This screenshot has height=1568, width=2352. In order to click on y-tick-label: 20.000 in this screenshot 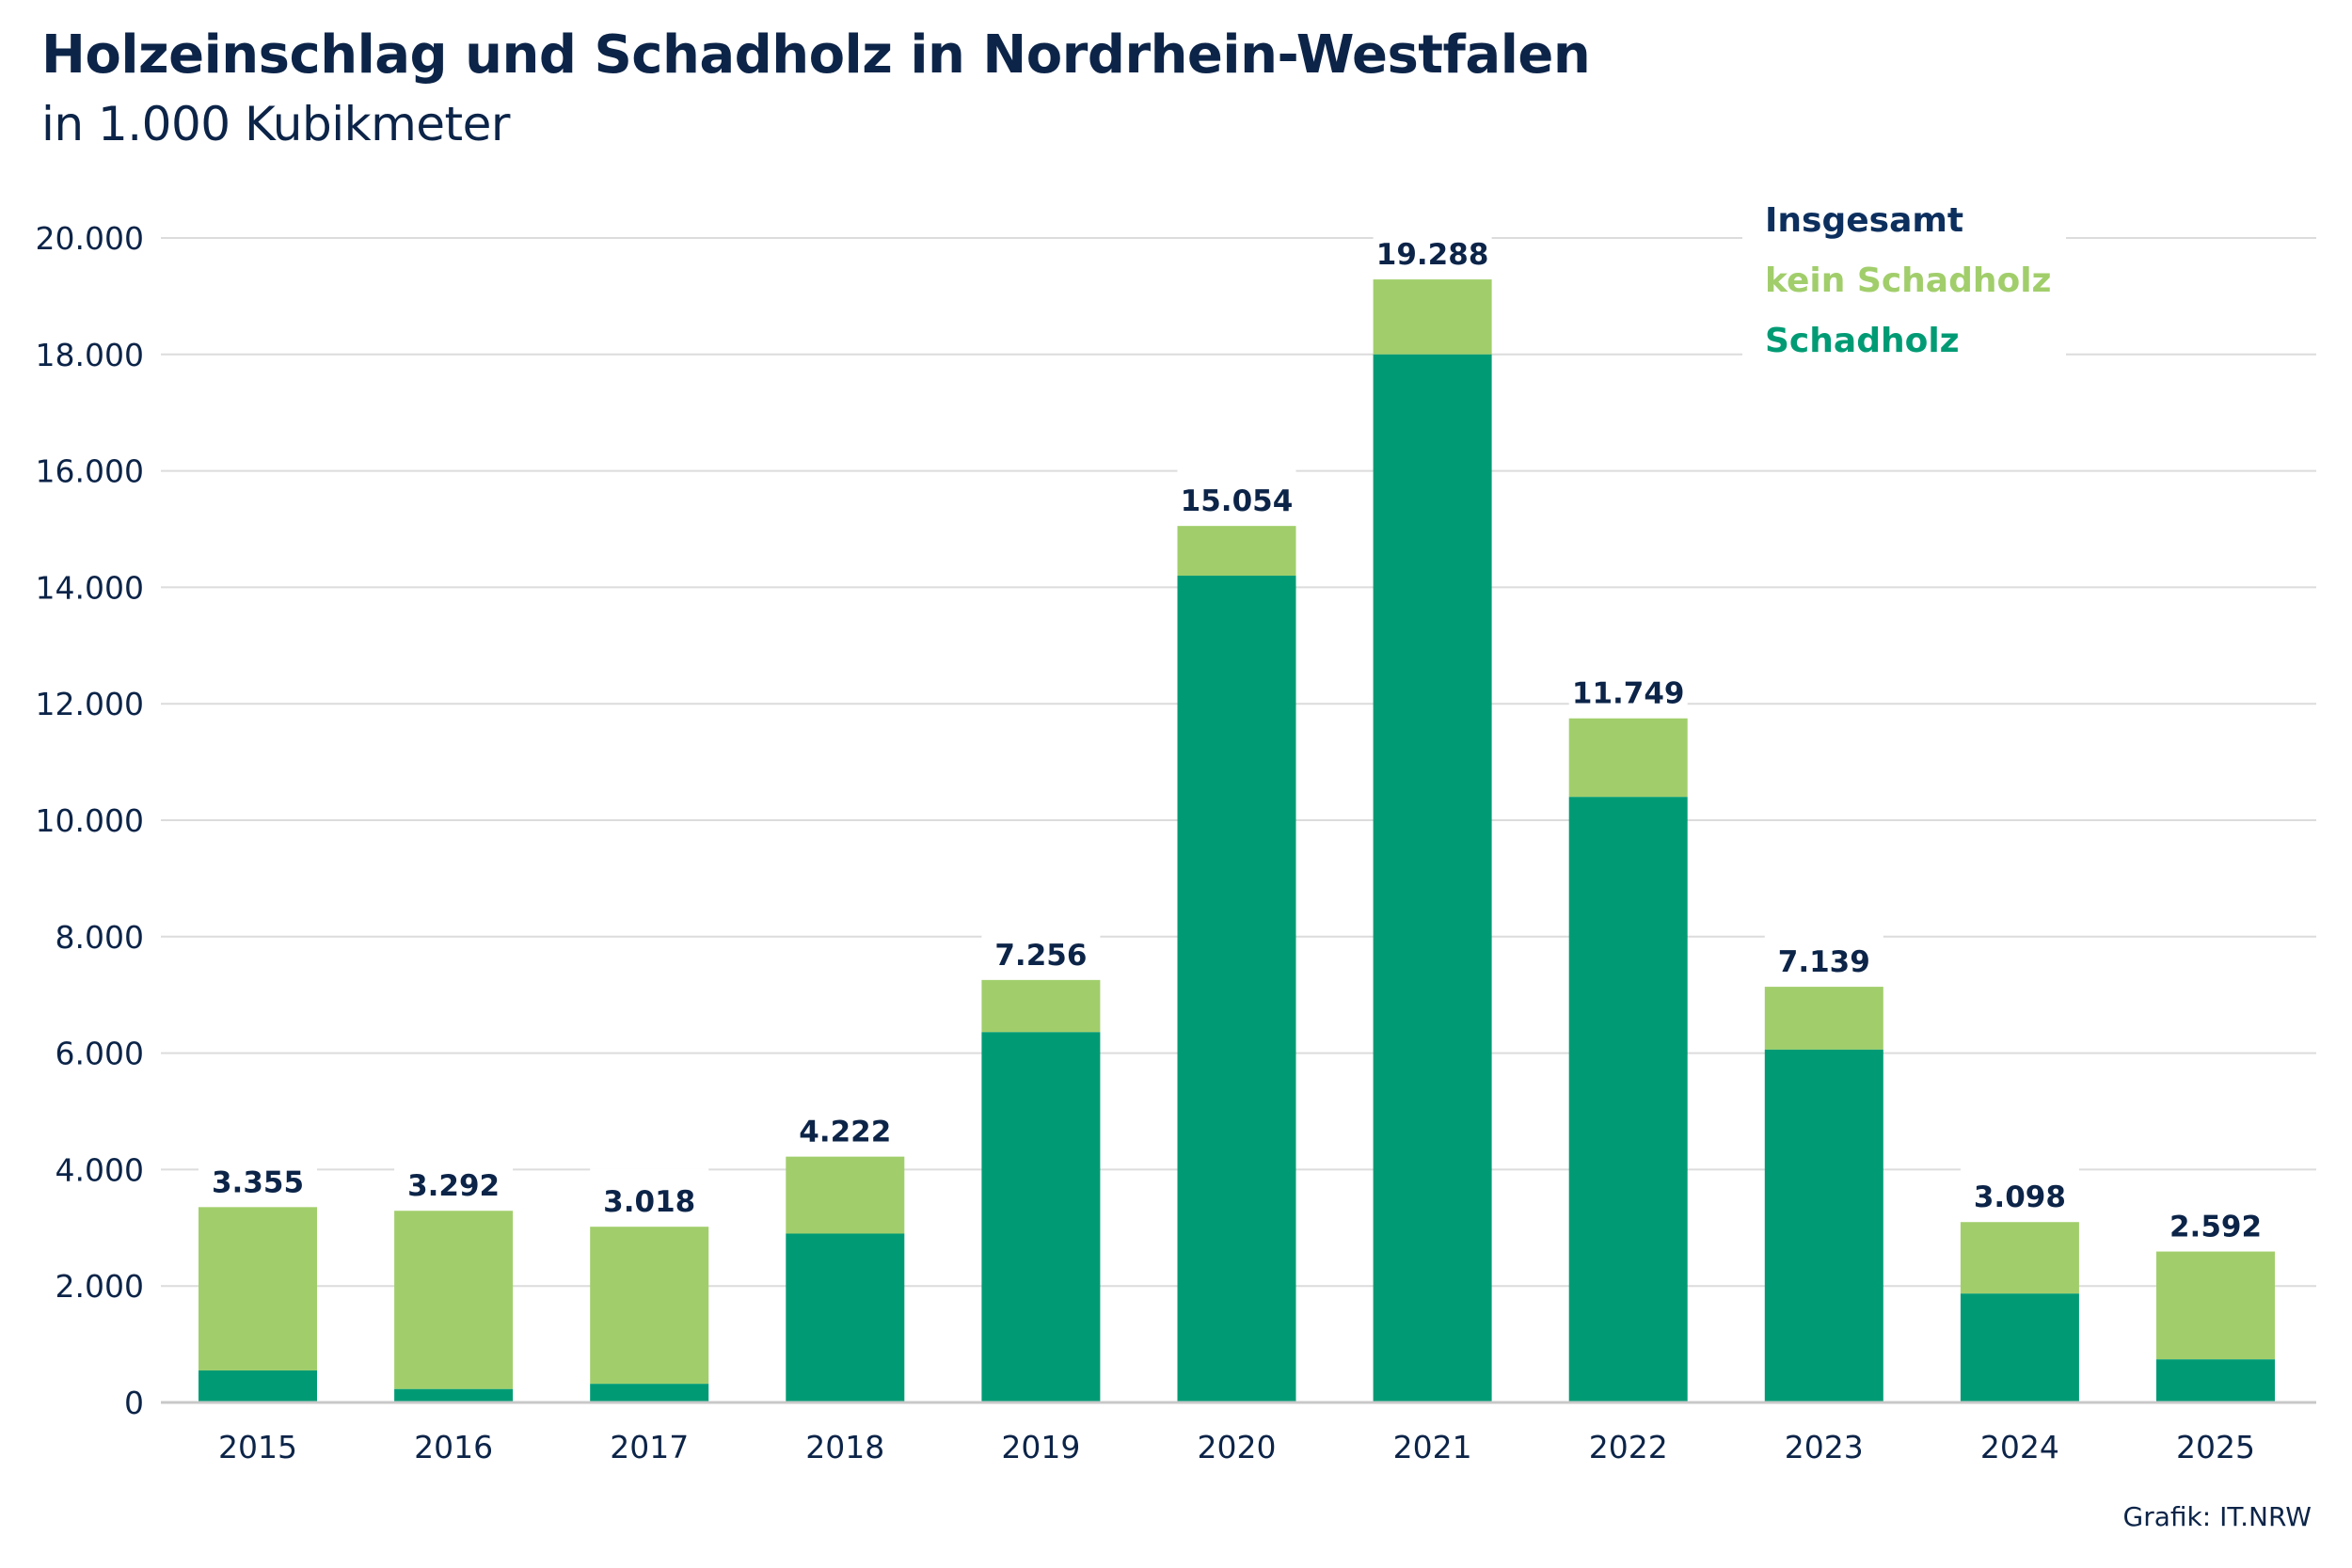, I will do `click(90, 238)`.